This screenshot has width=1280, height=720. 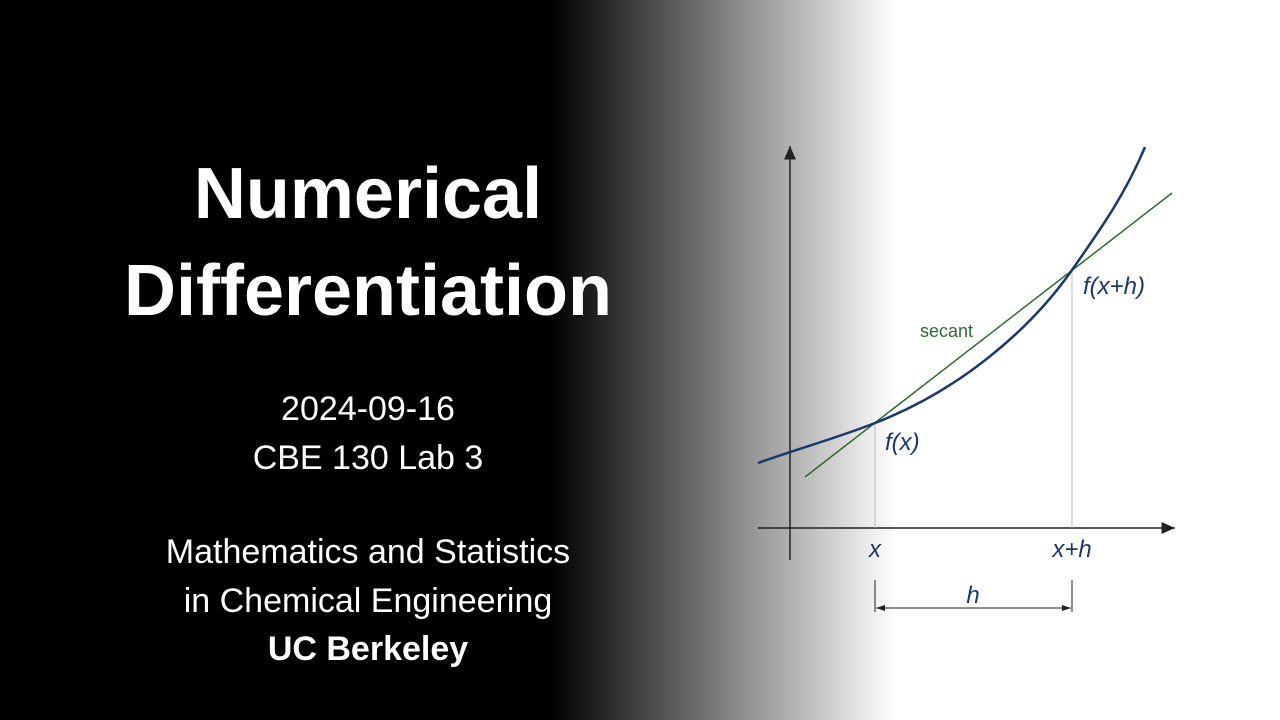 What do you see at coordinates (368, 291) in the screenshot?
I see `title-line: Differentiation` at bounding box center [368, 291].